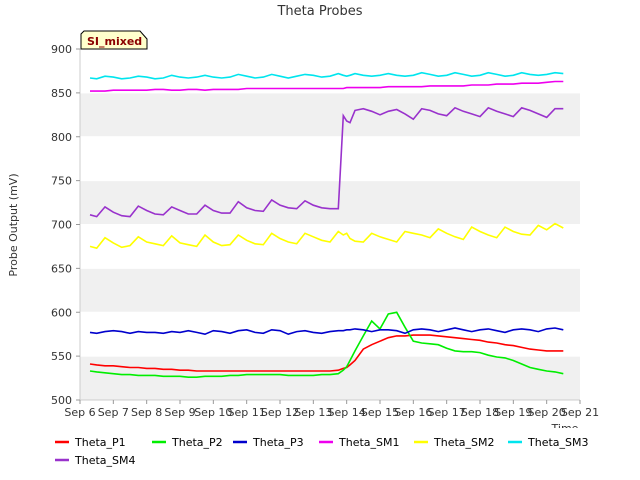 The width and height of the screenshot is (640, 480). I want to click on x-tick-label: Sep 7, so click(113, 412).